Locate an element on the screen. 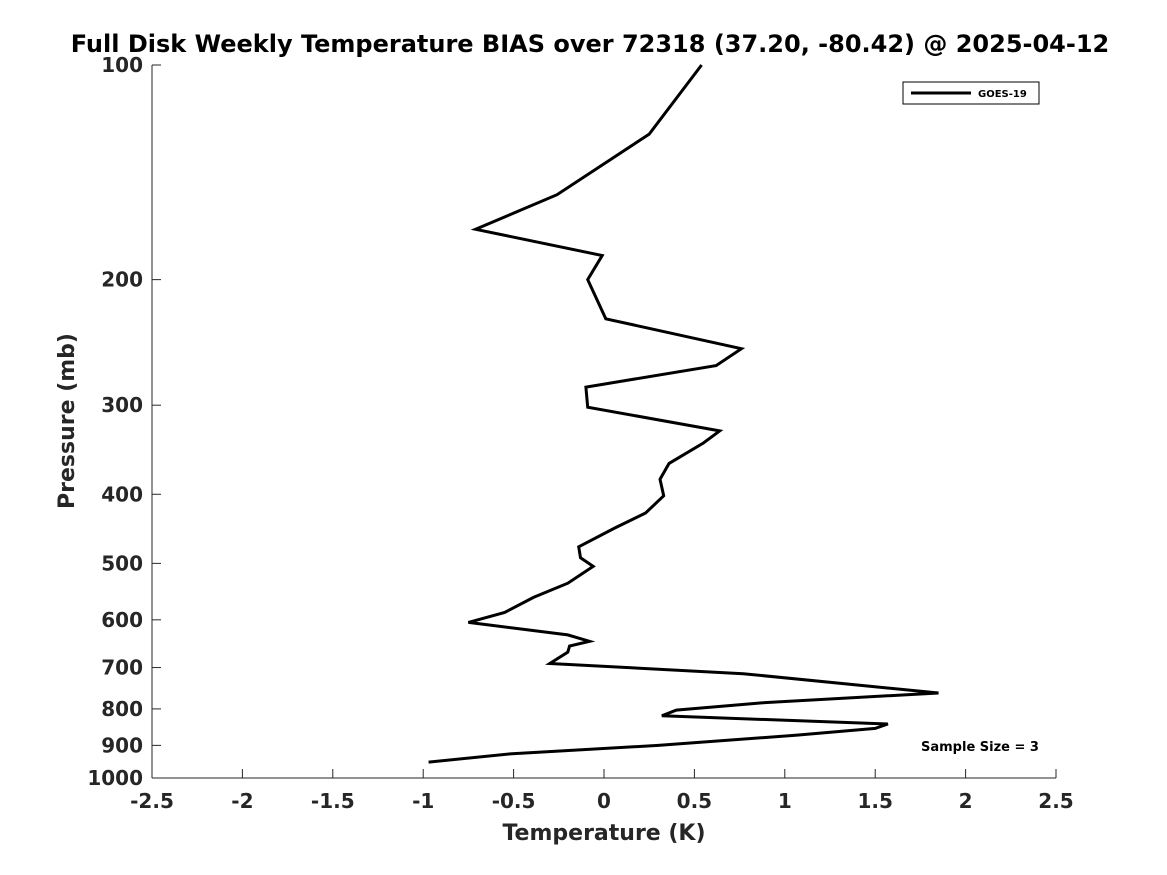  x-tick-label: 0 is located at coordinates (604, 801).